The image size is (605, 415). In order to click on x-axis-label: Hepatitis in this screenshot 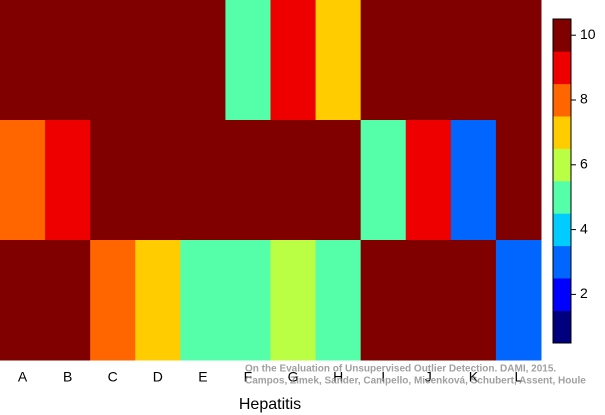, I will do `click(270, 404)`.